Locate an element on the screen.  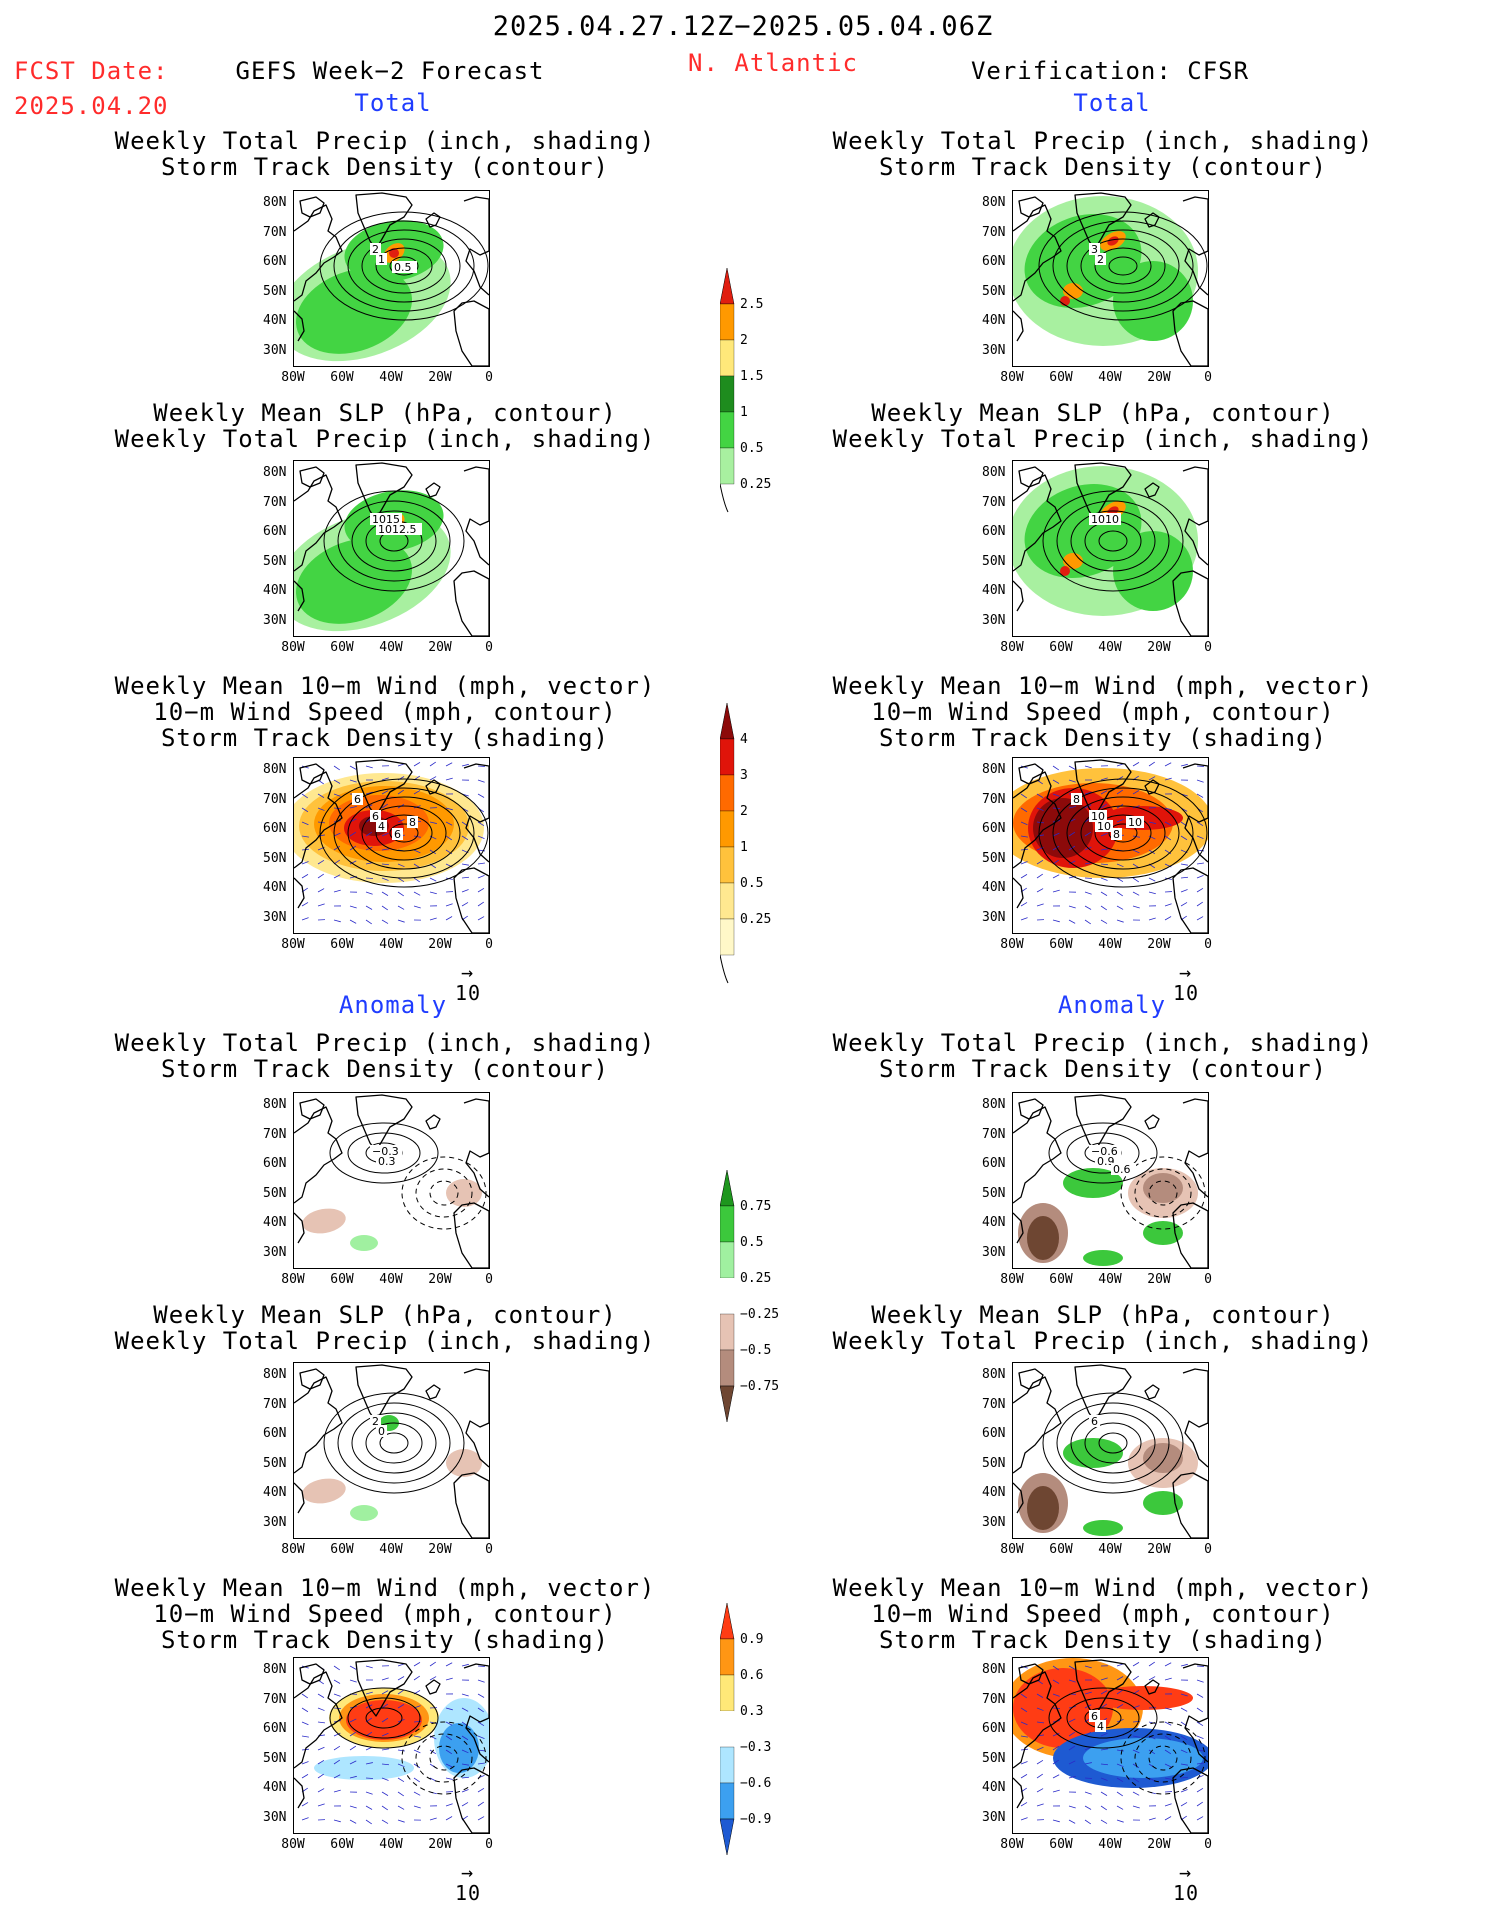
map-precip-track-anom-right: −0.6 0.9 0.6 is located at coordinates (1110, 1180).